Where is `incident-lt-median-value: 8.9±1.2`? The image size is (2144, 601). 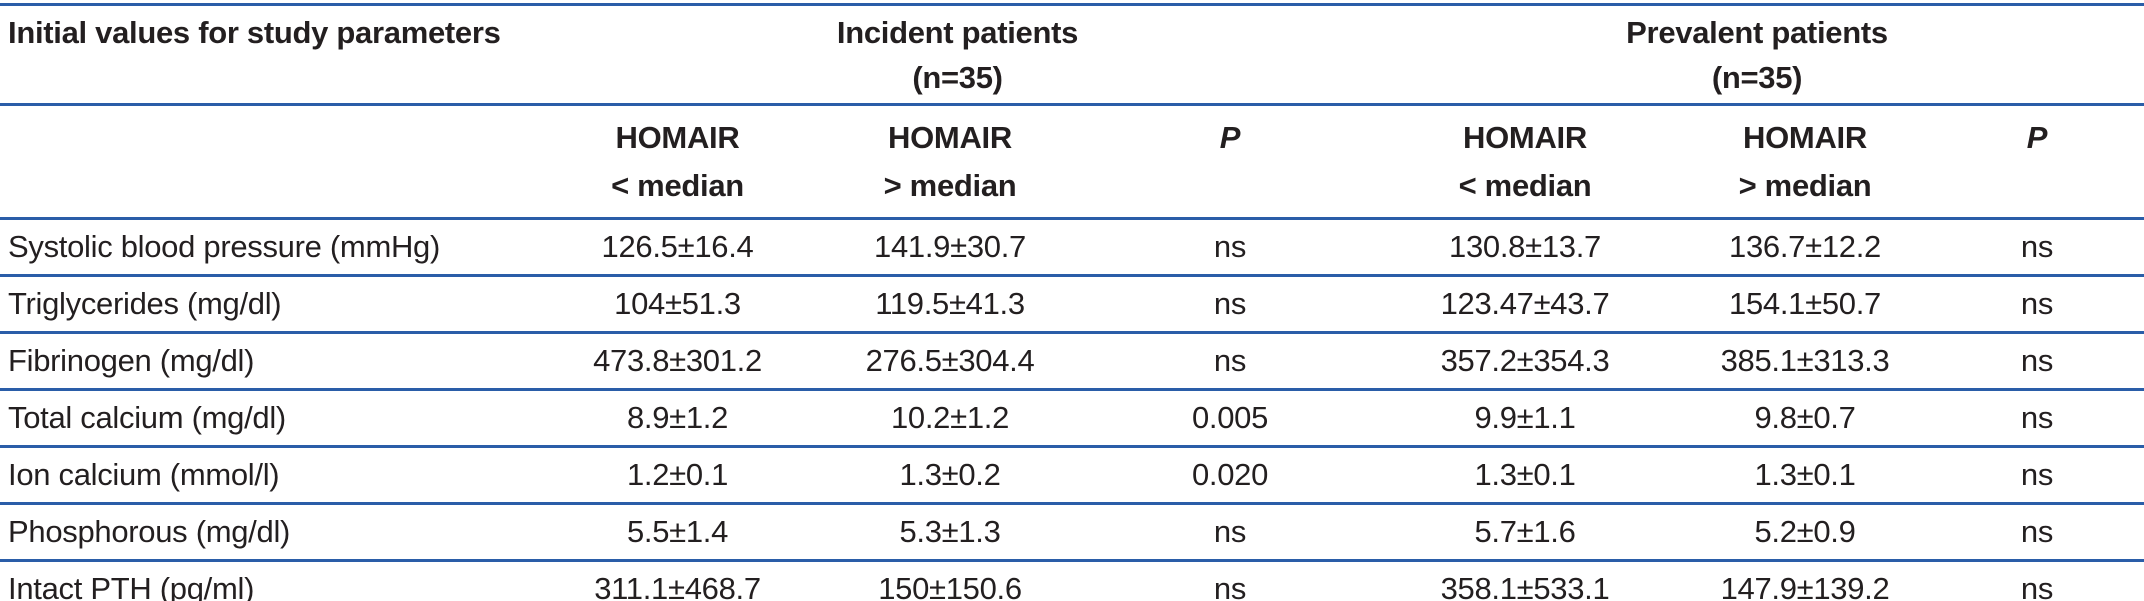
incident-lt-median-value: 8.9±1.2 is located at coordinates (677, 417).